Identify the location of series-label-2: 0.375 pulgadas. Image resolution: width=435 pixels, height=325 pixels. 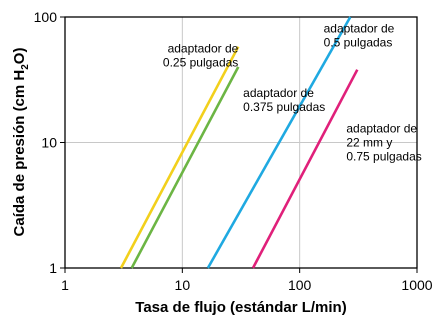
(284, 107).